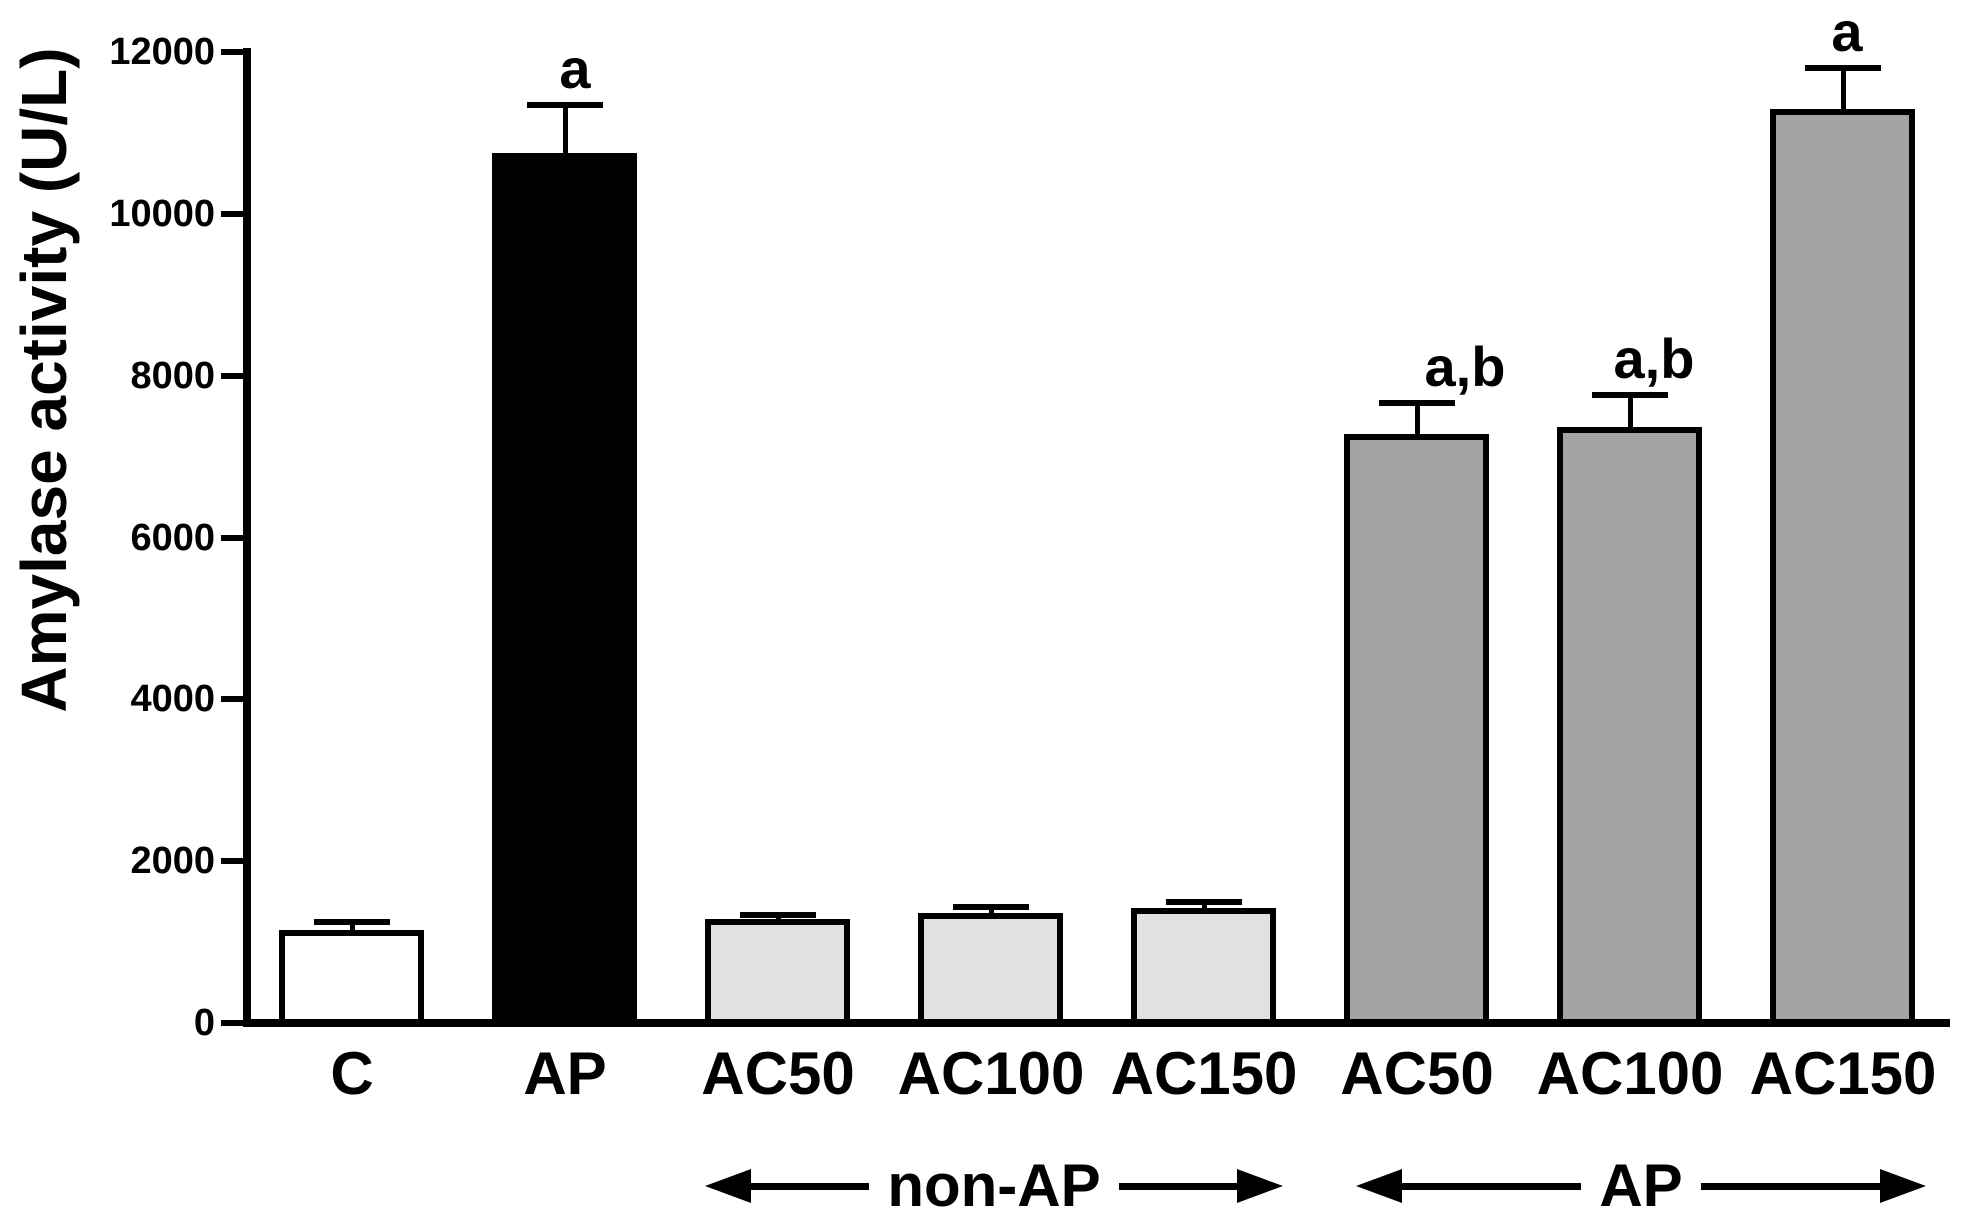 The width and height of the screenshot is (1966, 1229). What do you see at coordinates (1842, 568) in the screenshot?
I see `bar-ac150-ap` at bounding box center [1842, 568].